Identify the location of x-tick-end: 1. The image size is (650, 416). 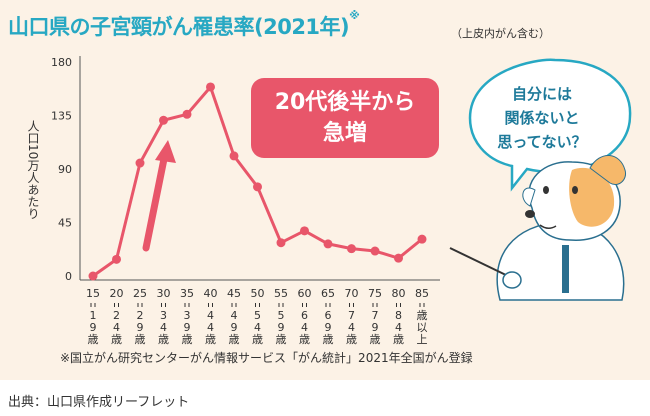
(93, 315).